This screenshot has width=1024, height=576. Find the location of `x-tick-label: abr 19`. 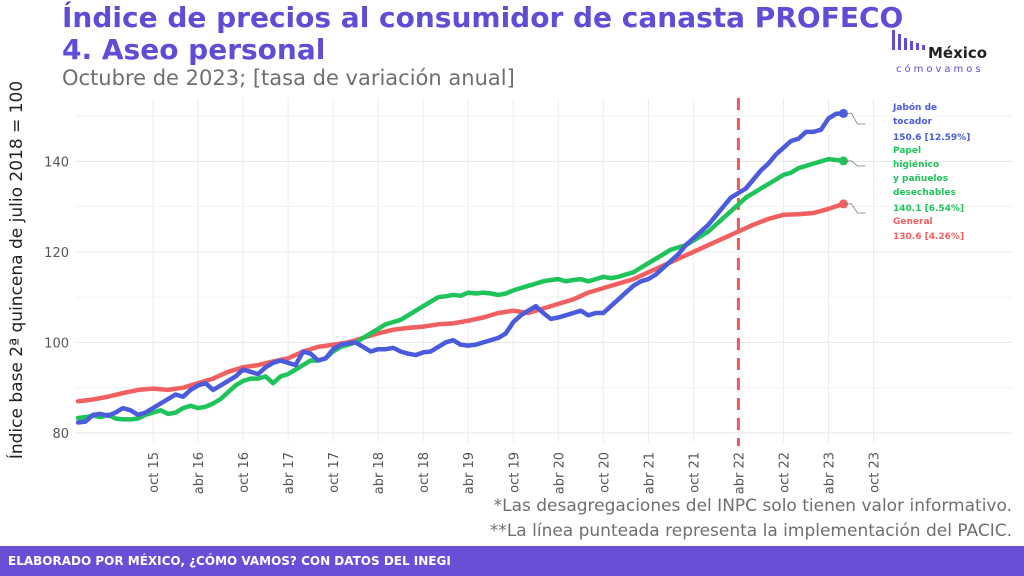

x-tick-label: abr 19 is located at coordinates (469, 473).